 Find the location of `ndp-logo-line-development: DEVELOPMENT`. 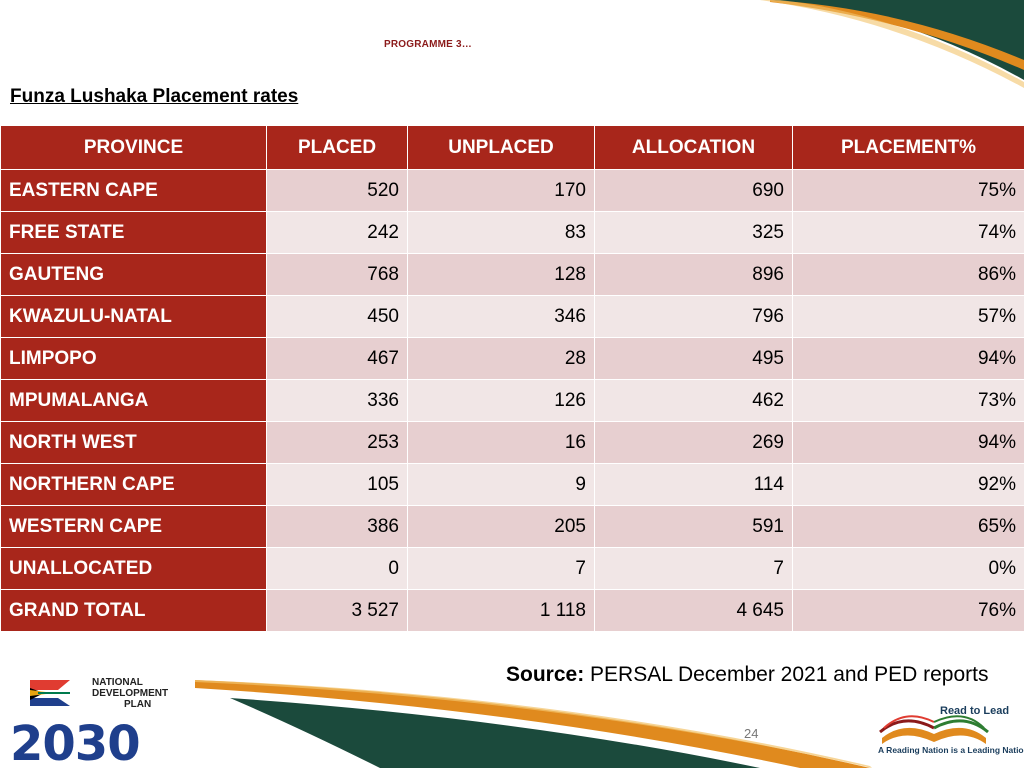

ndp-logo-line-development: DEVELOPMENT is located at coordinates (130, 693).